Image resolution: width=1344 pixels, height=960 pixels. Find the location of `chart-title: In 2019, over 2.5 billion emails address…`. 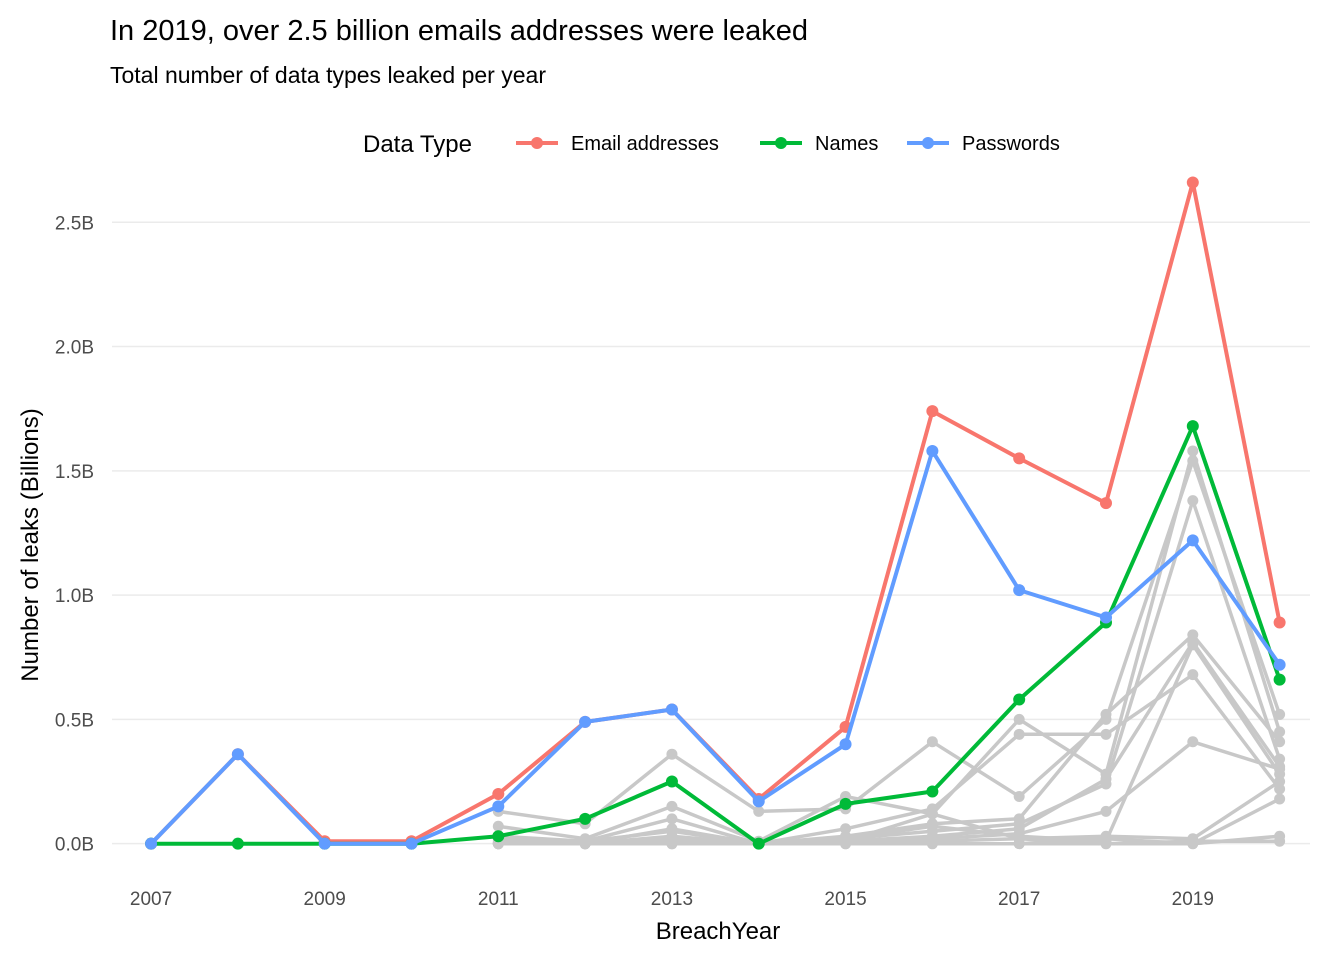

chart-title: In 2019, over 2.5 billion emails address… is located at coordinates (459, 31).